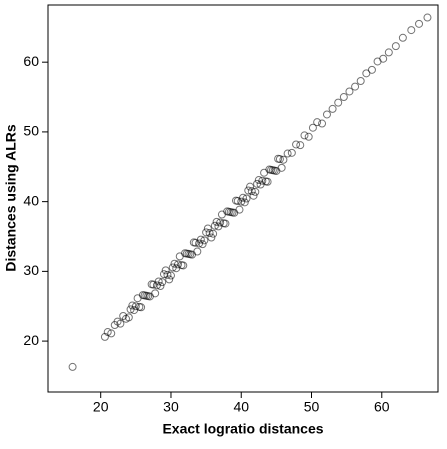 The width and height of the screenshot is (447, 449). Describe the element at coordinates (382, 407) in the screenshot. I see `x-tick-label: 60` at that location.